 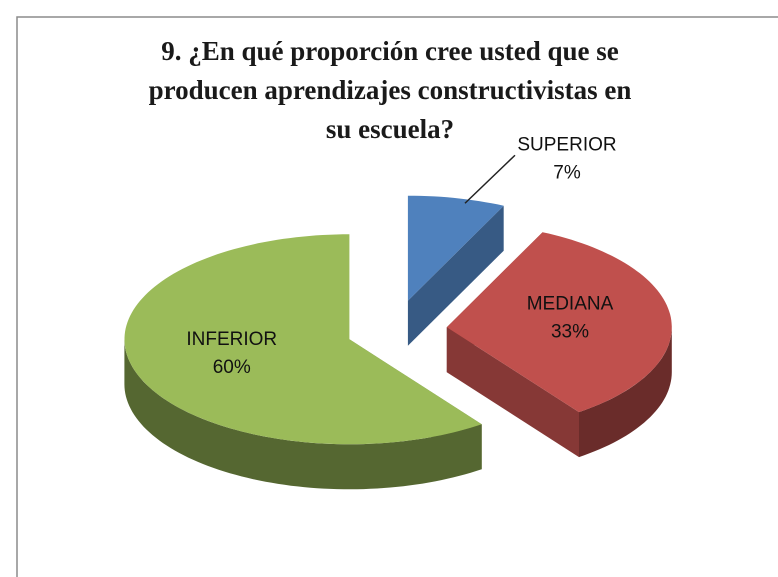 What do you see at coordinates (490, 179) in the screenshot?
I see `leader-line` at bounding box center [490, 179].